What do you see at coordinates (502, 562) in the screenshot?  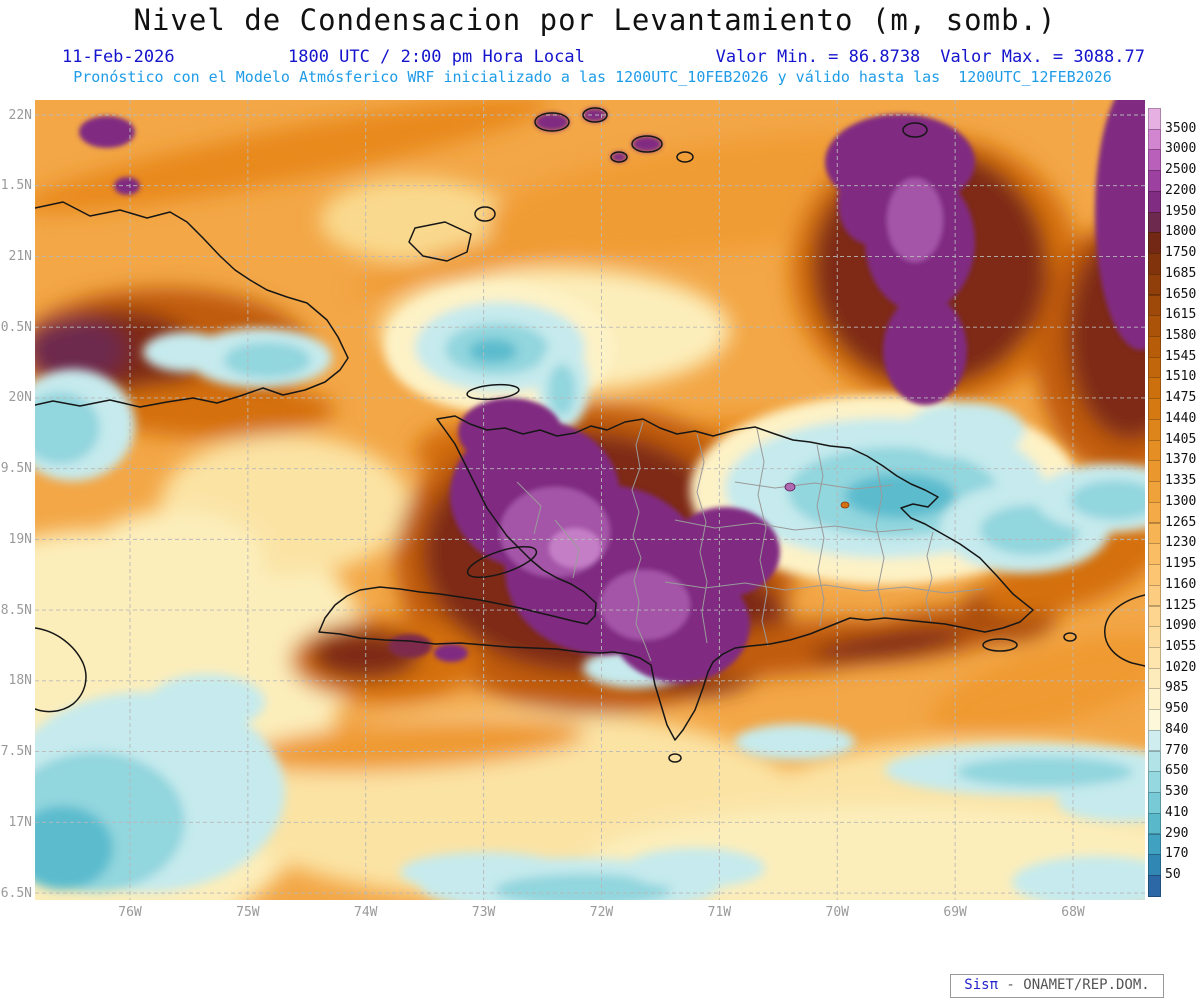 I see `island-gonave` at bounding box center [502, 562].